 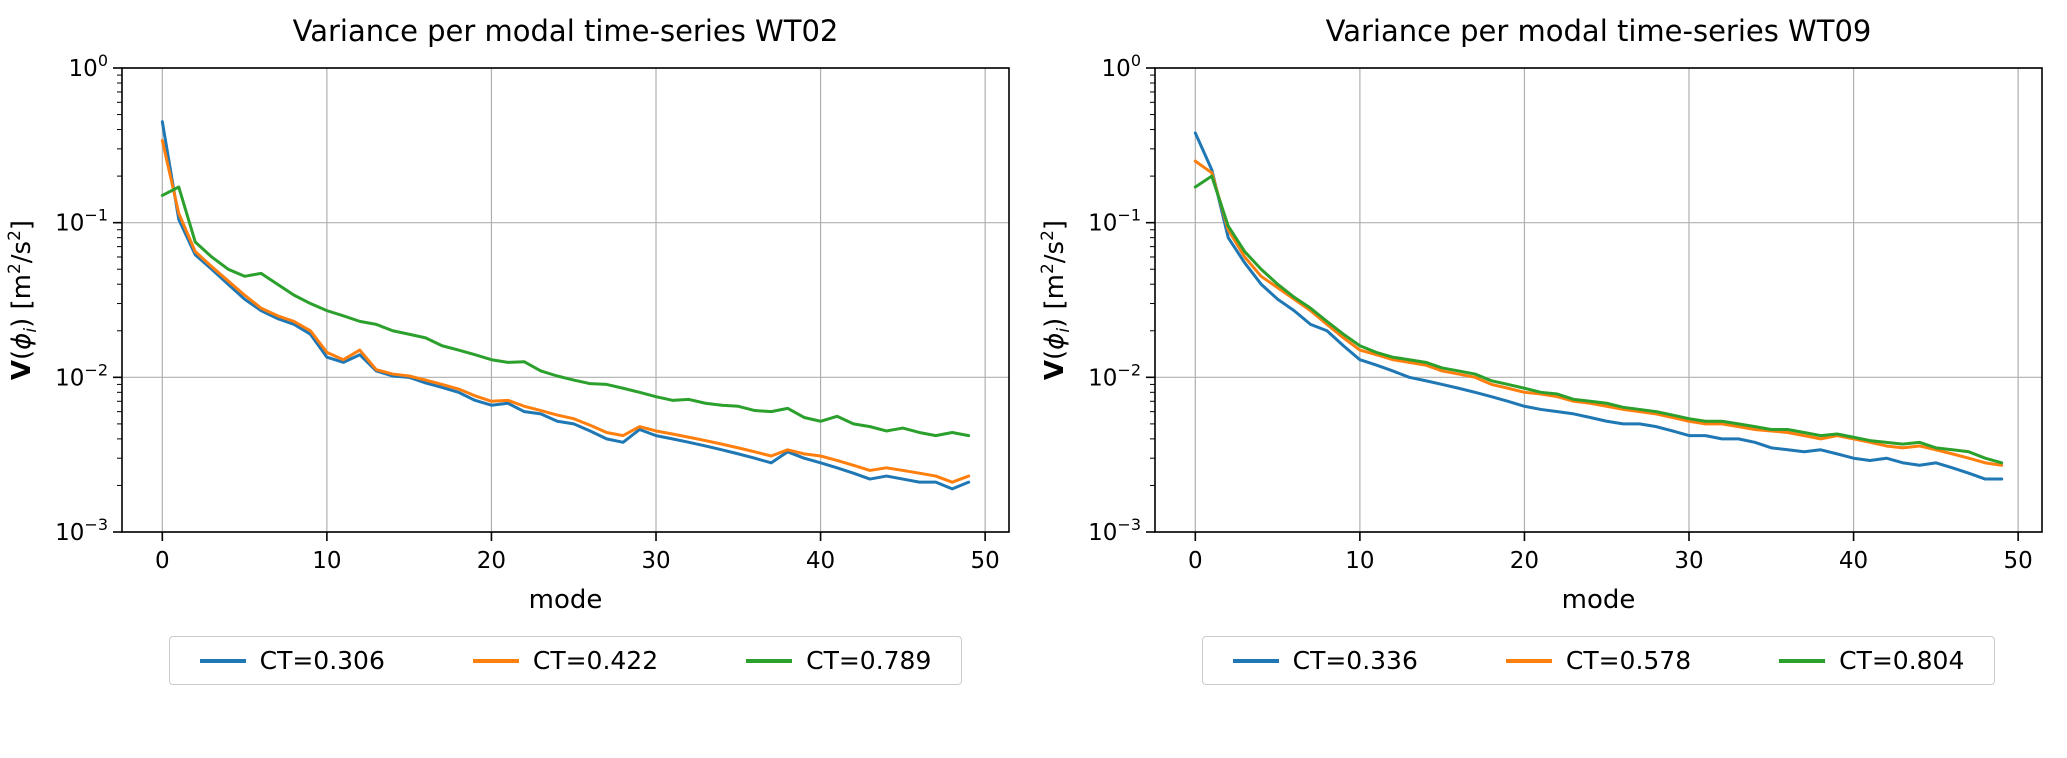 I want to click on legend-item: CT=0.336, so click(x=1325, y=660).